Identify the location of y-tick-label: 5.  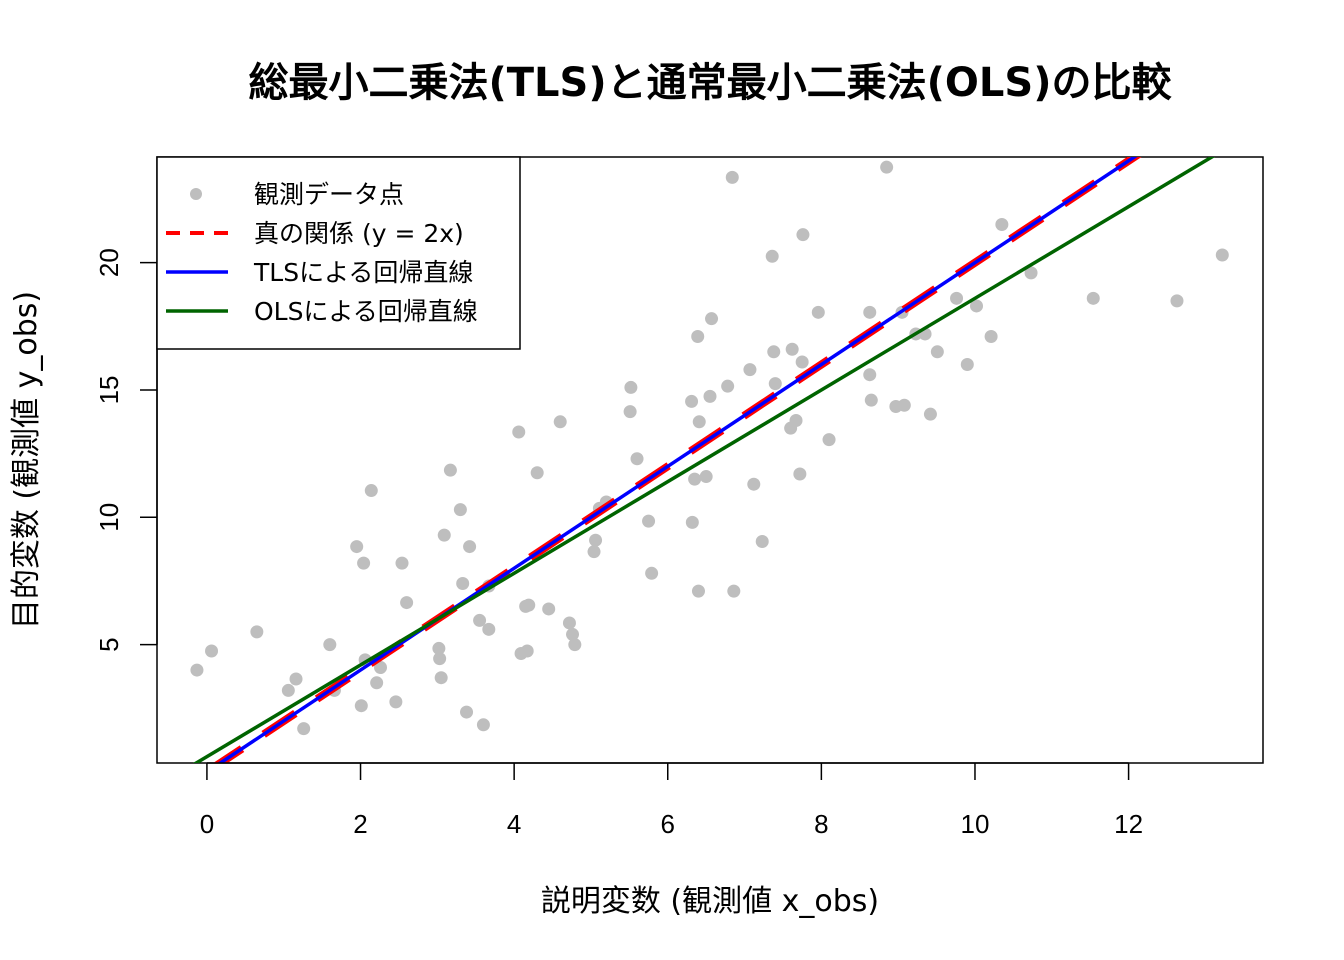
(109, 644).